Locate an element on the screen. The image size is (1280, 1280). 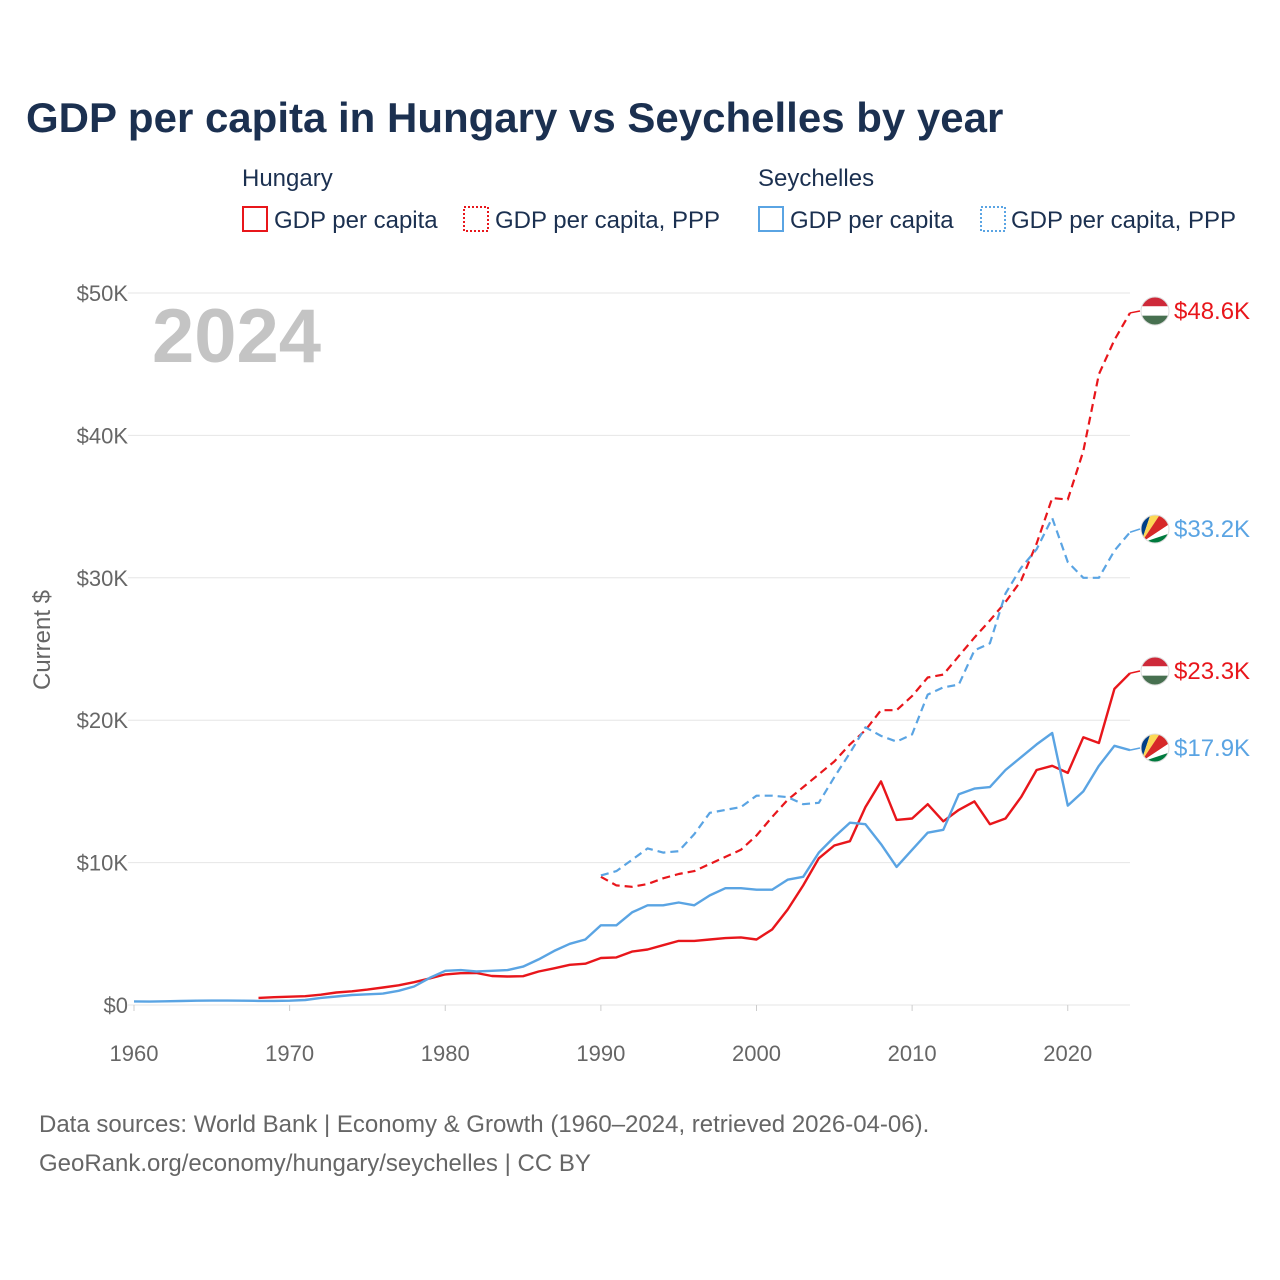
legend-swatch-seychelles-gdp is located at coordinates (771, 219).